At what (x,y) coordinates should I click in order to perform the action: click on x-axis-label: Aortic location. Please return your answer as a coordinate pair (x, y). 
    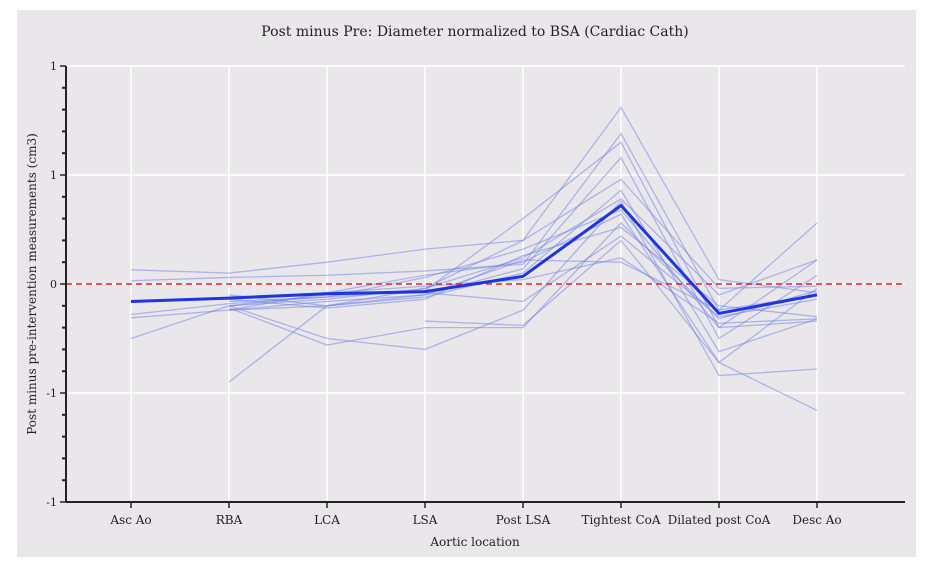
    Looking at the image, I should click on (474, 542).